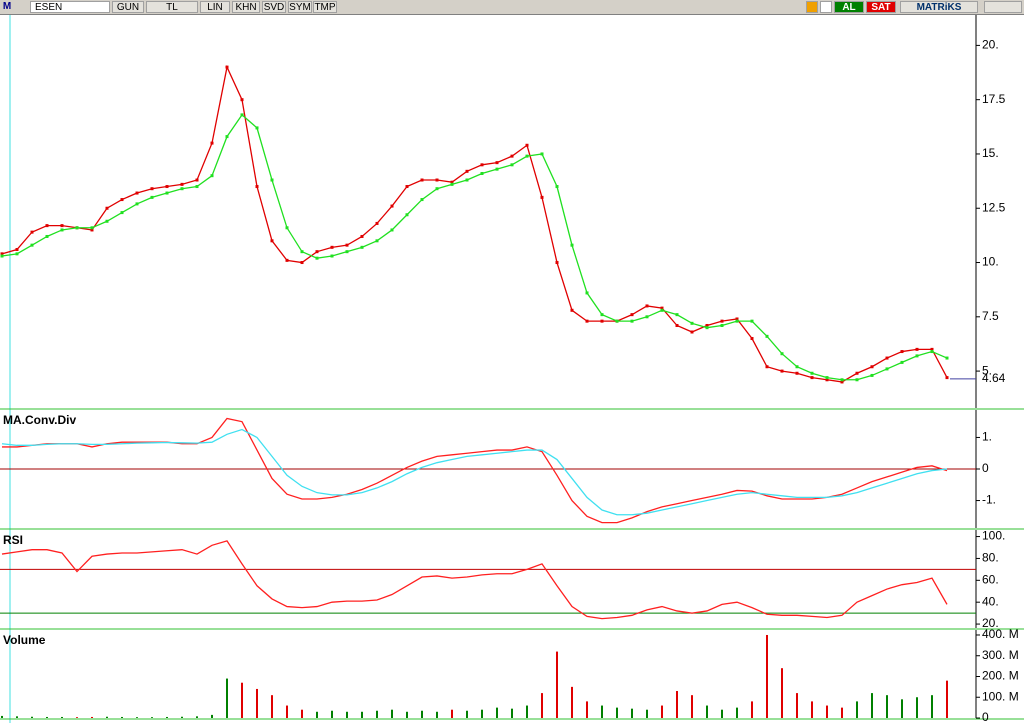  What do you see at coordinates (1003, 7) in the screenshot?
I see `window-controls` at bounding box center [1003, 7].